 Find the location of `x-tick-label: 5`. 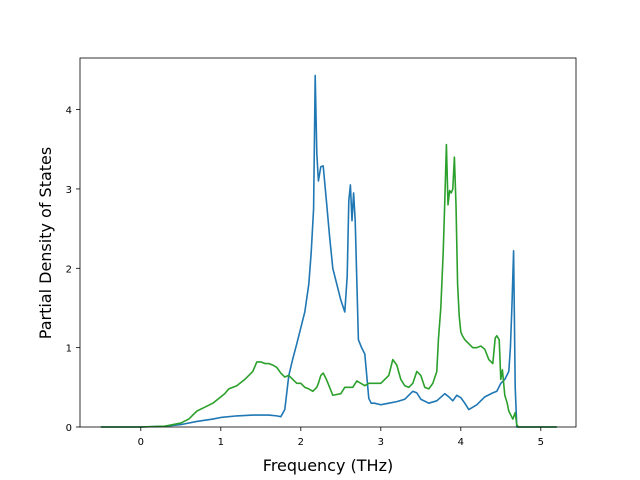

x-tick-label: 5 is located at coordinates (541, 442).